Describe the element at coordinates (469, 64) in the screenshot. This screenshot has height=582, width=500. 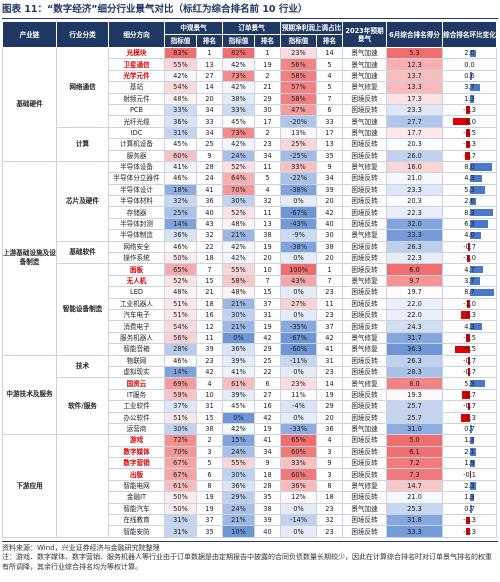
I see `change-value: 0.0` at that location.